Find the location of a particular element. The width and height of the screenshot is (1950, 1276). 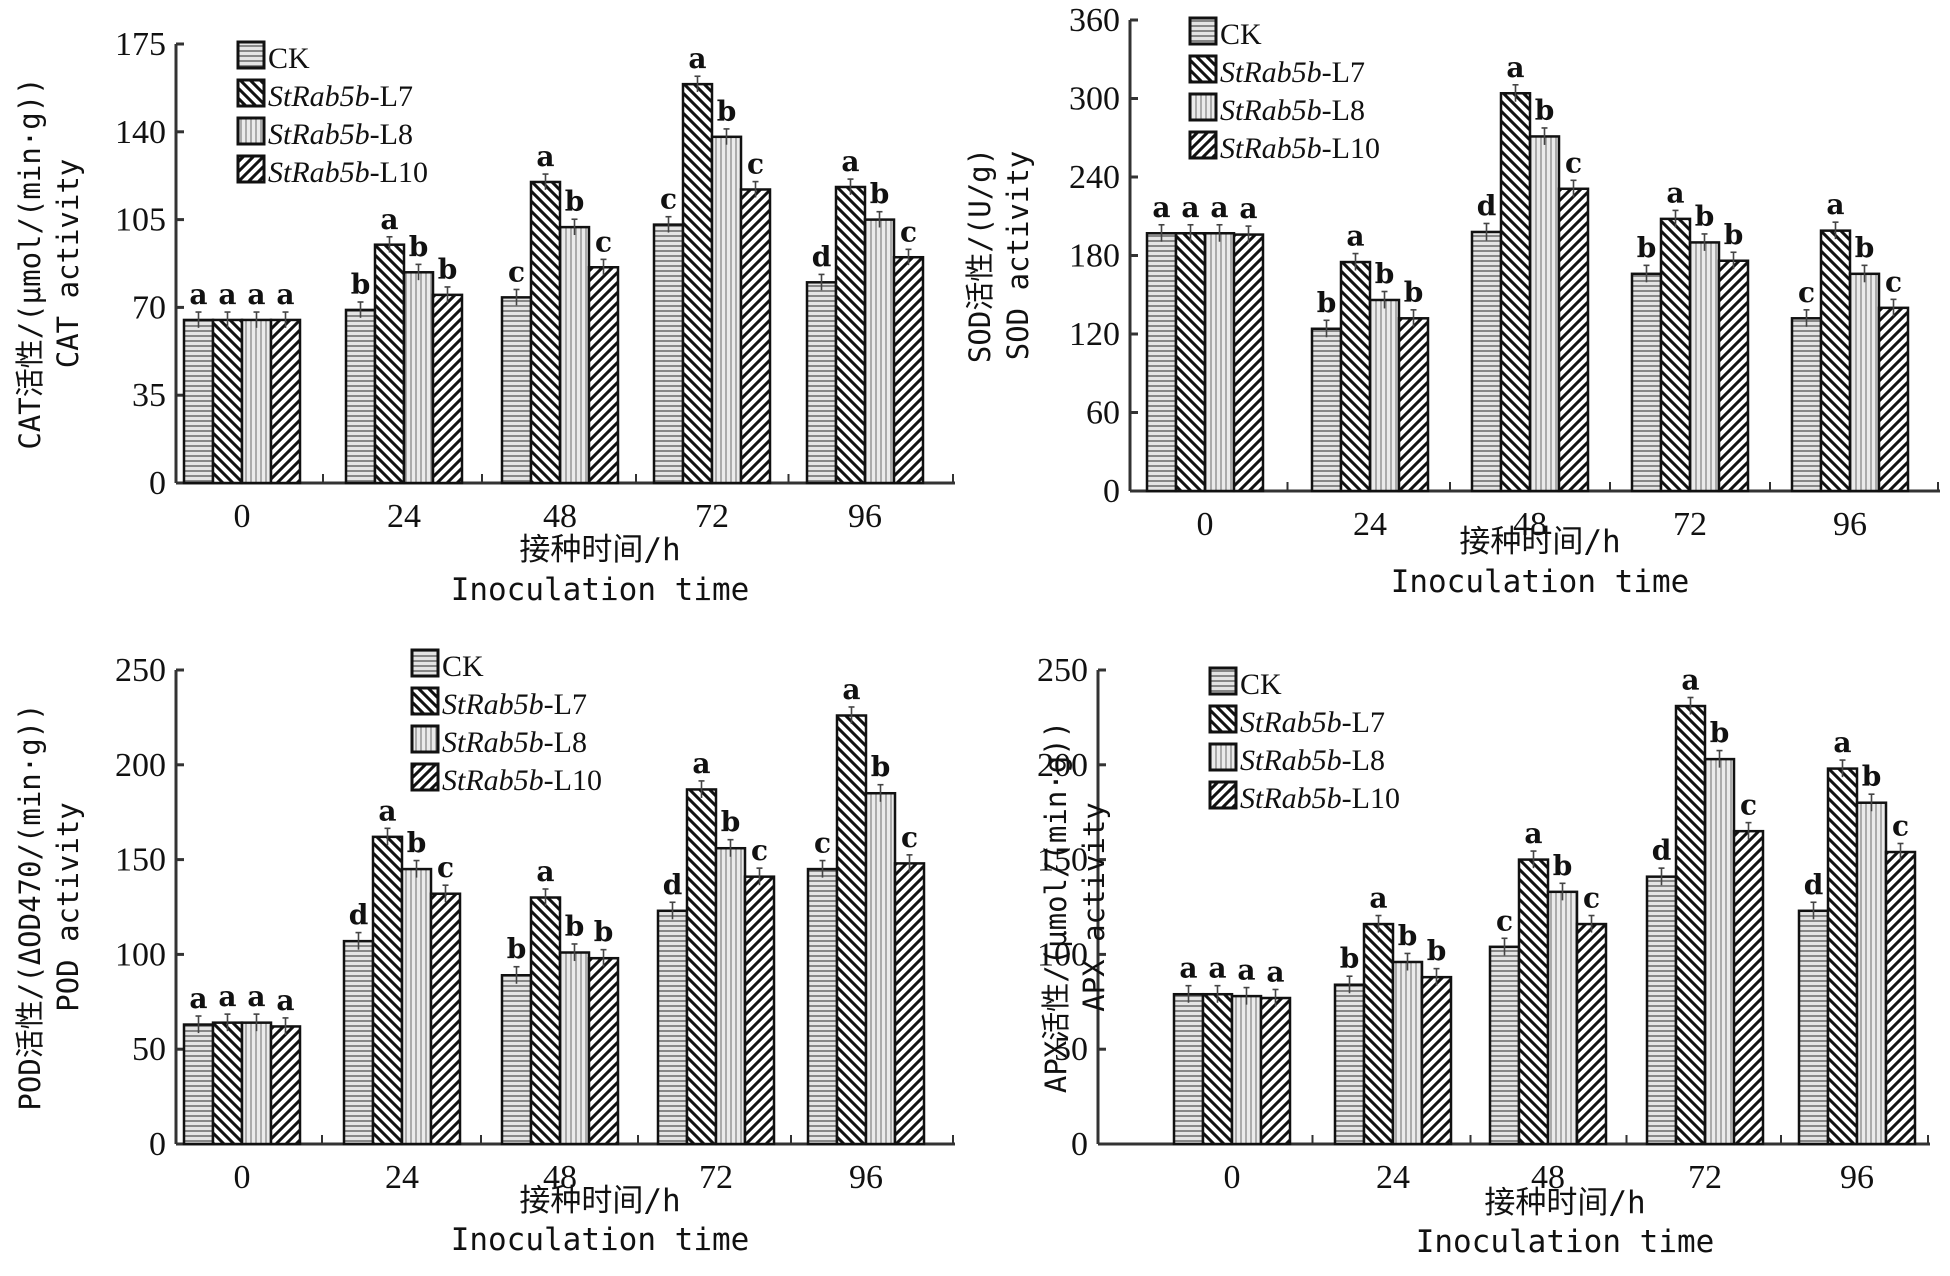

x-tick-label: 0 is located at coordinates (242, 516).